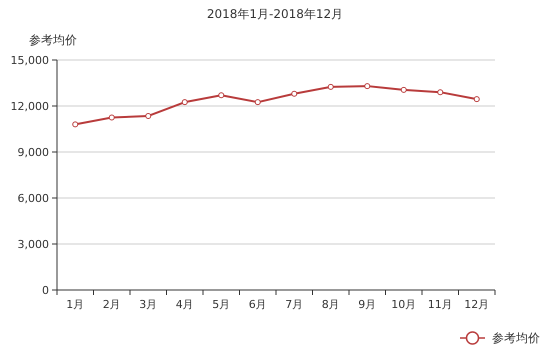 This screenshot has height=350, width=550. What do you see at coordinates (111, 304) in the screenshot?
I see `x-tick-label: 2月` at bounding box center [111, 304].